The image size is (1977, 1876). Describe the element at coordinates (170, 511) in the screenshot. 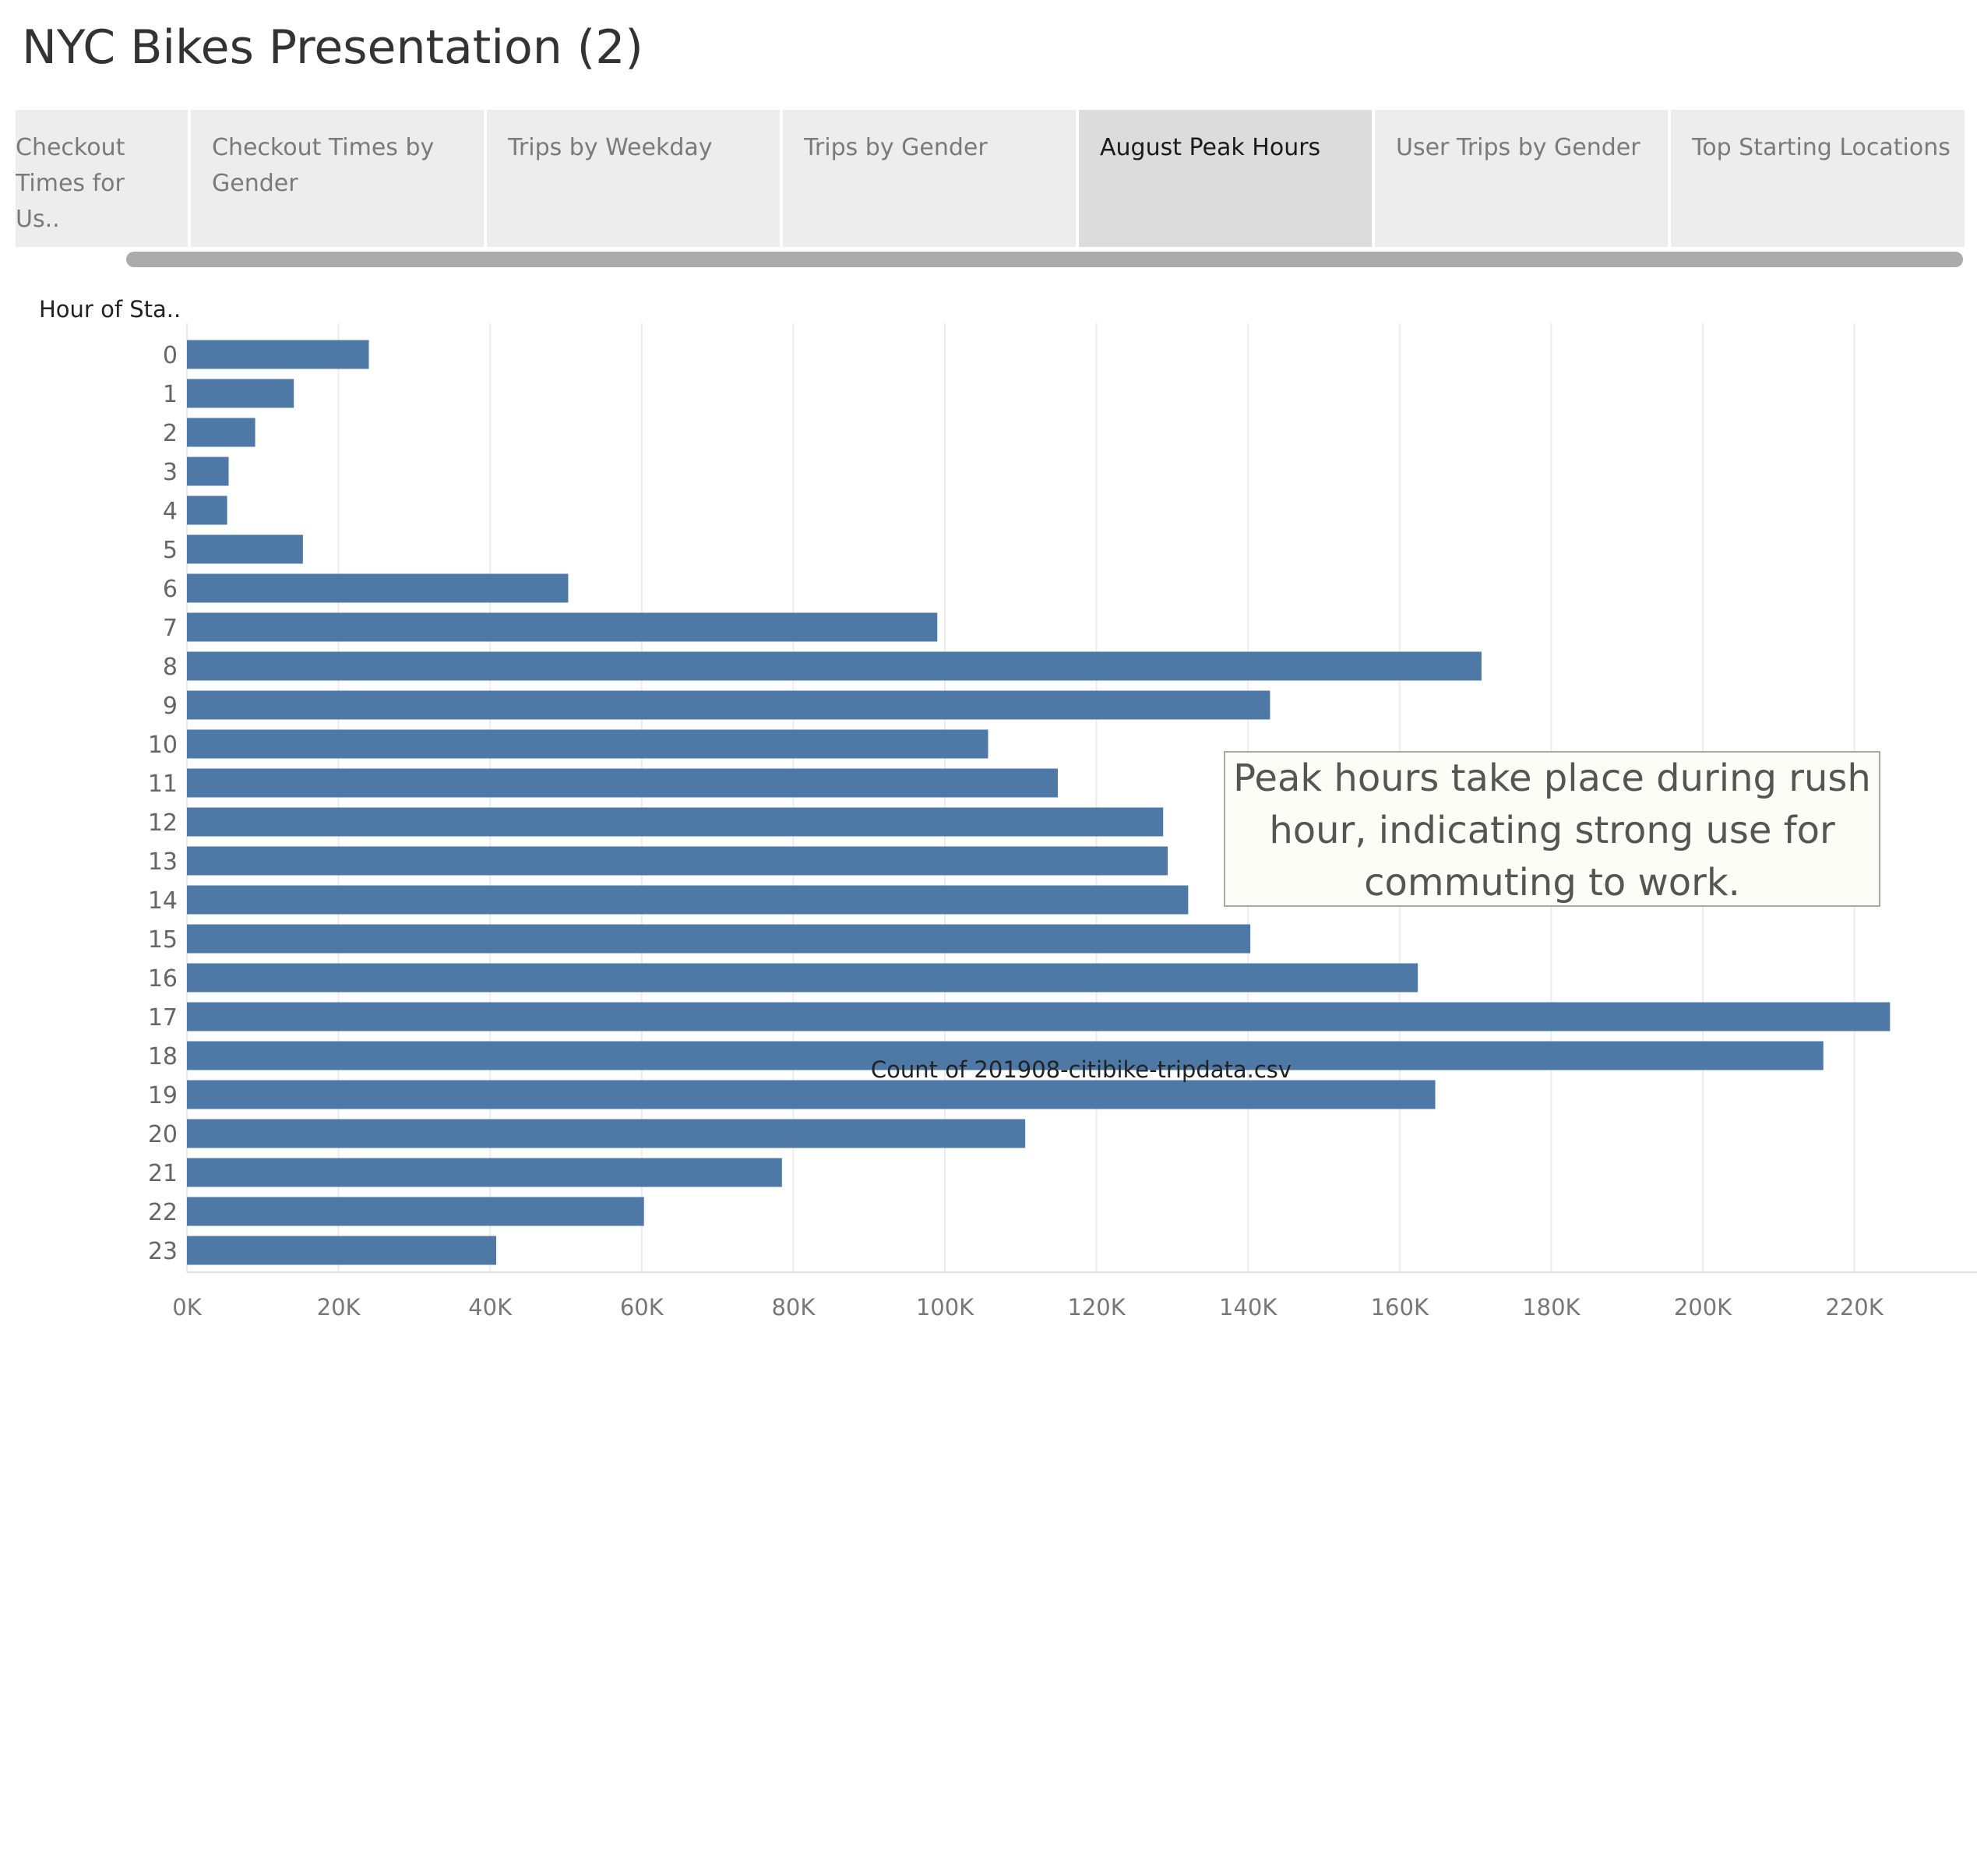

I see `y-tick-label: 4` at that location.